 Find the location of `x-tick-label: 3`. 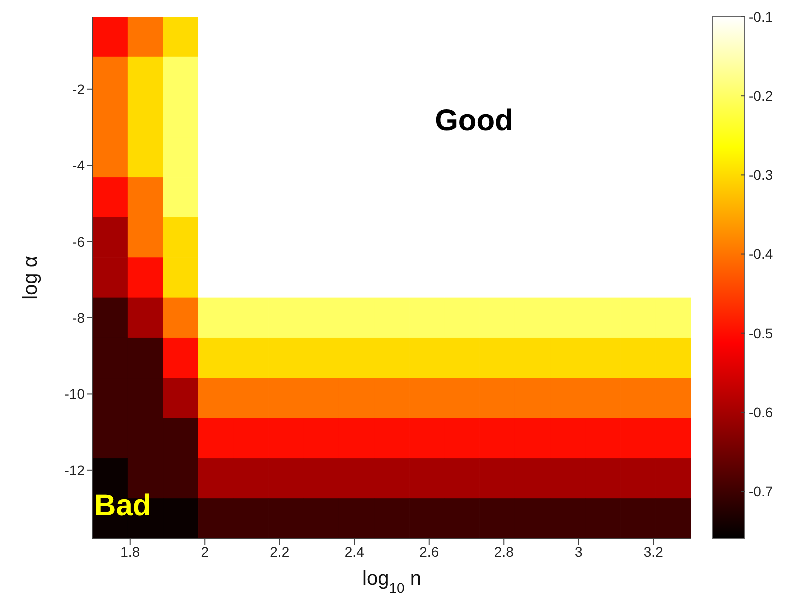

x-tick-label: 3 is located at coordinates (578, 552).